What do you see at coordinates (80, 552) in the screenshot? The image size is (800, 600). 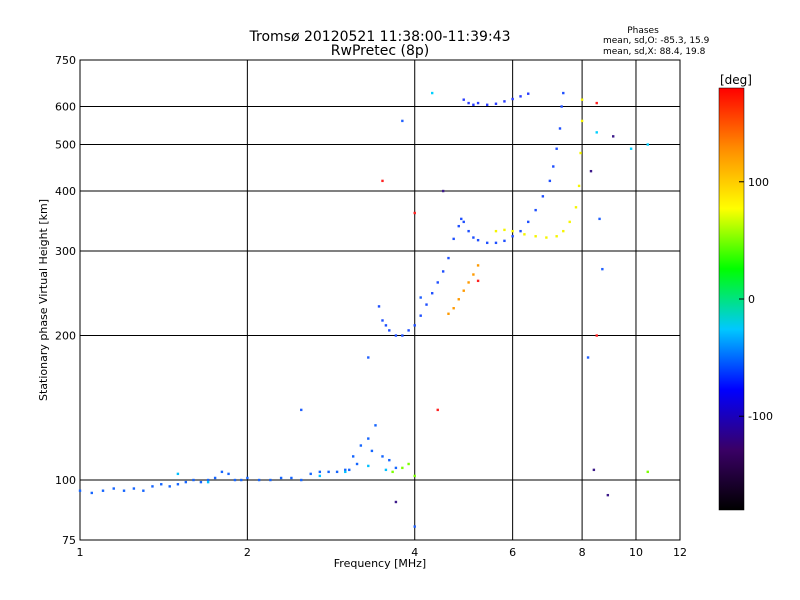 I see `x-tick-label: 1` at bounding box center [80, 552].